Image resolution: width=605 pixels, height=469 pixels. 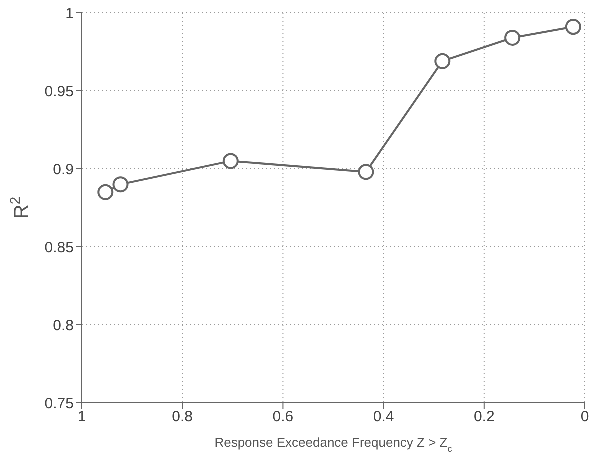 What do you see at coordinates (183, 417) in the screenshot?
I see `x-tick-label: 0.8` at bounding box center [183, 417].